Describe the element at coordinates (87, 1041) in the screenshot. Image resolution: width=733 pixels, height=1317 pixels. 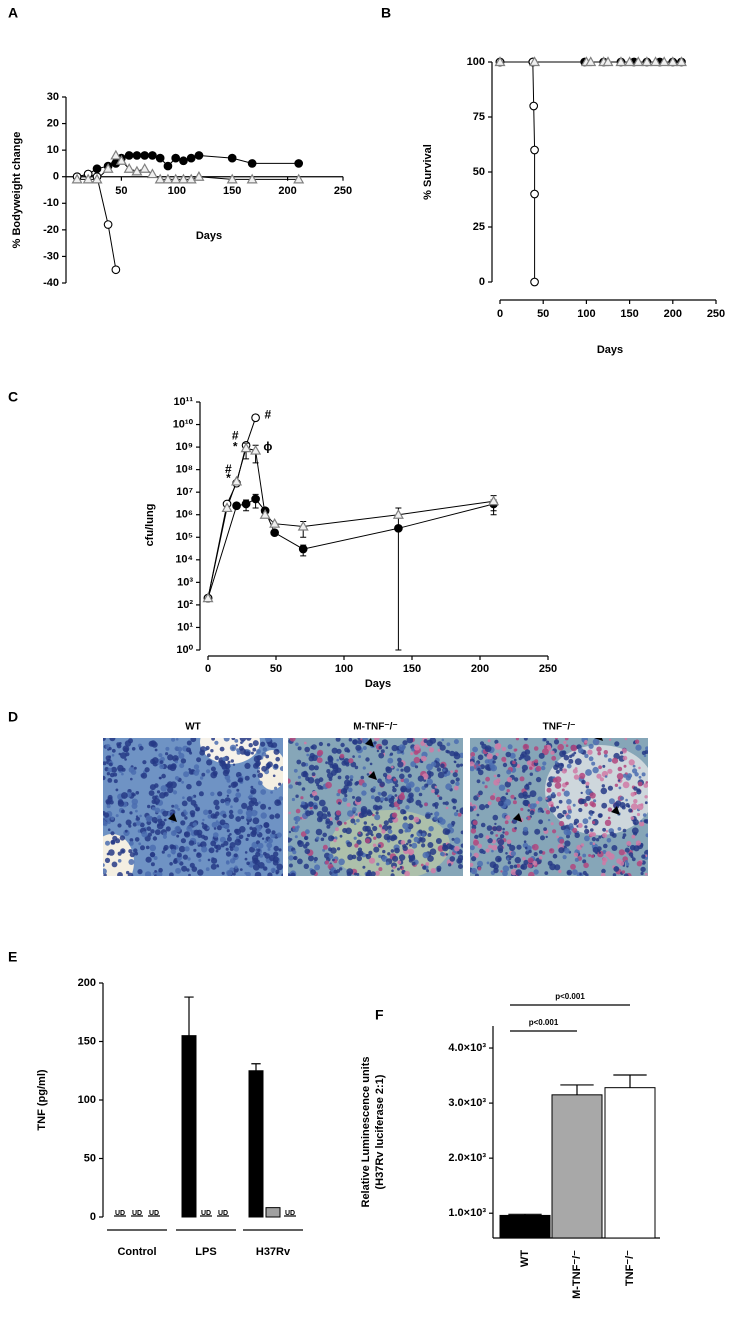
I see `y-tick-label: 150` at that location.